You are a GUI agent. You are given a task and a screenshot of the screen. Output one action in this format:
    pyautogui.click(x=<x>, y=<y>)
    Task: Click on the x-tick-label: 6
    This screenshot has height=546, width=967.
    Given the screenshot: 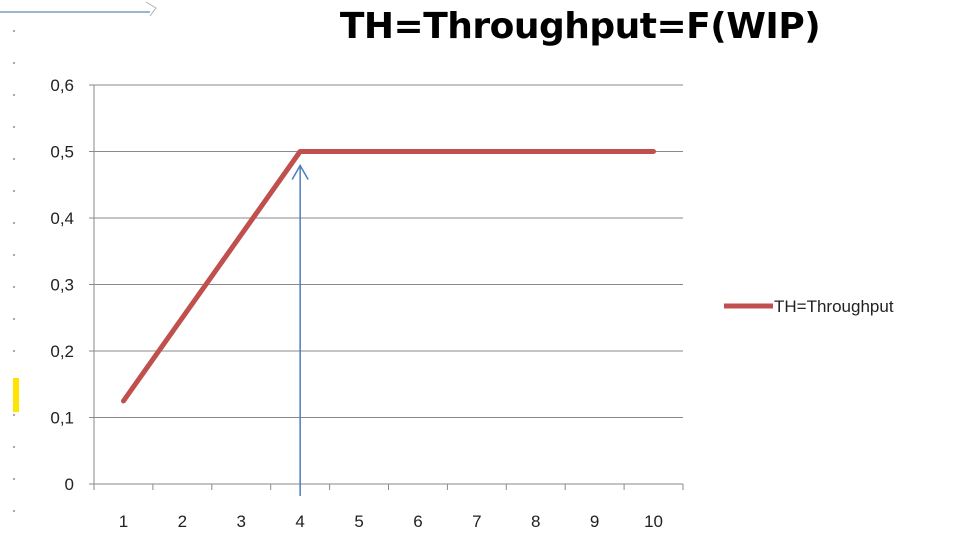 What is the action you would take?
    pyautogui.click(x=417, y=521)
    